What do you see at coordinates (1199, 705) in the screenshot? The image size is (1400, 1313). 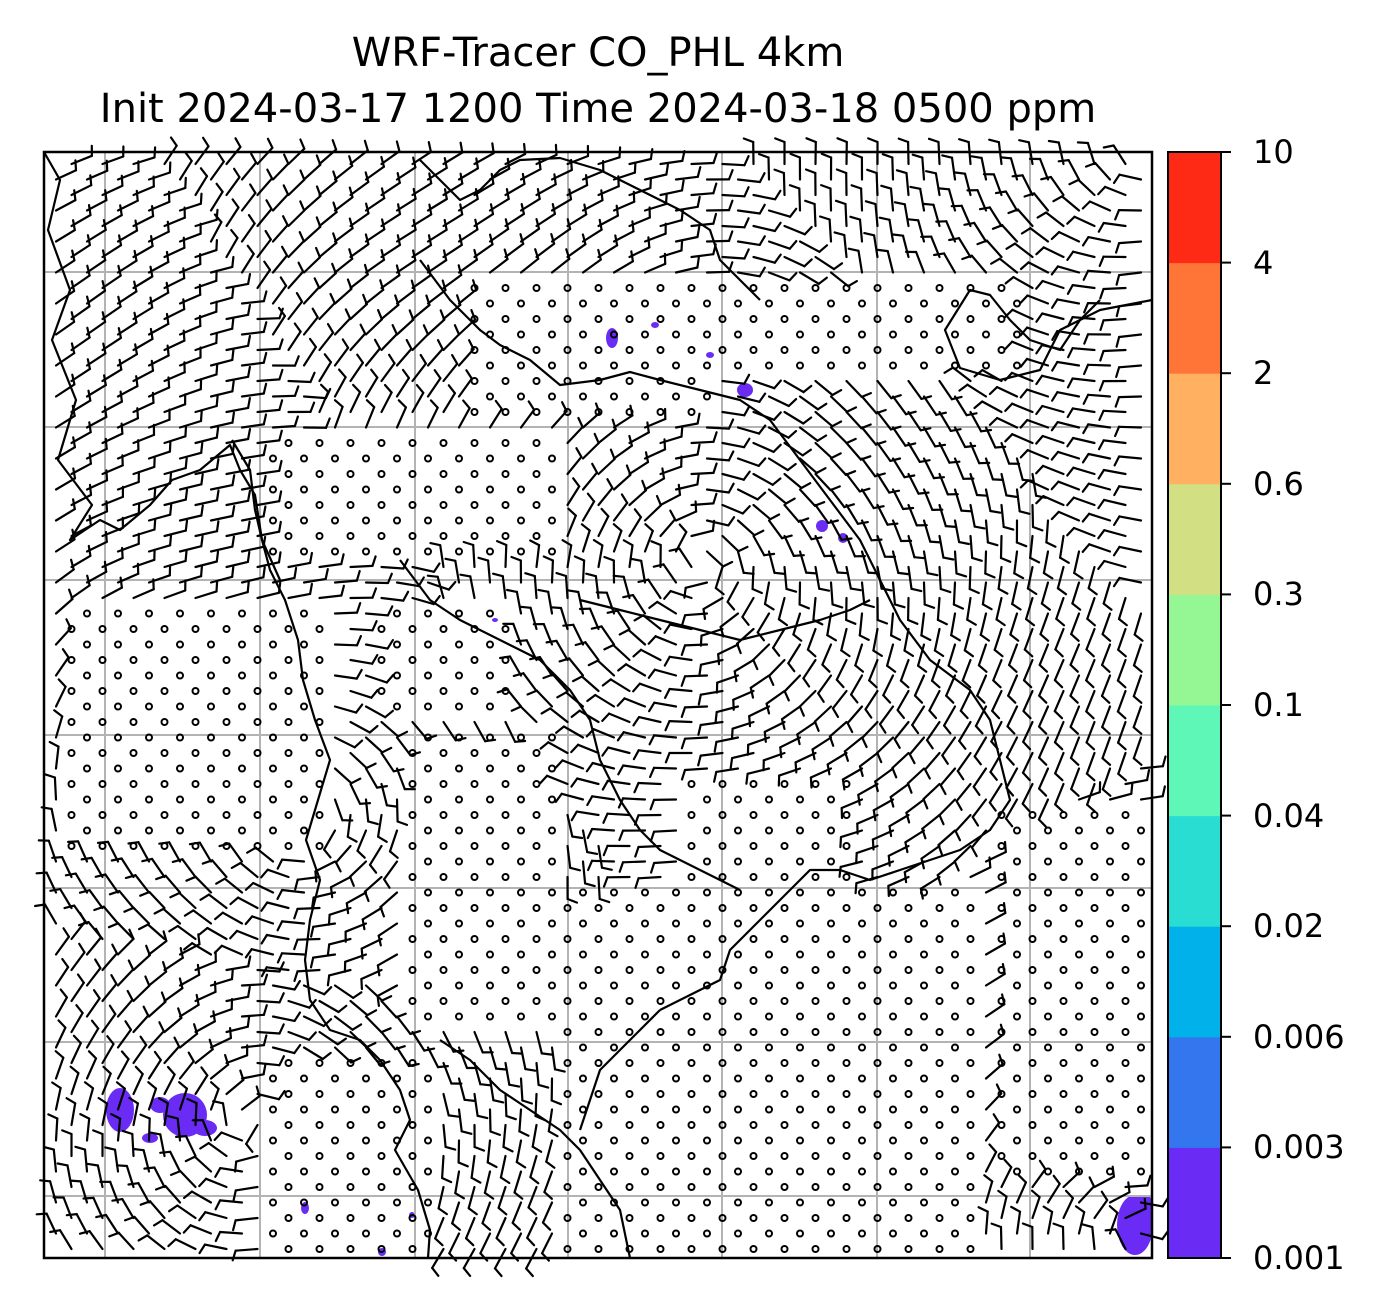 I see `colorbar` at bounding box center [1199, 705].